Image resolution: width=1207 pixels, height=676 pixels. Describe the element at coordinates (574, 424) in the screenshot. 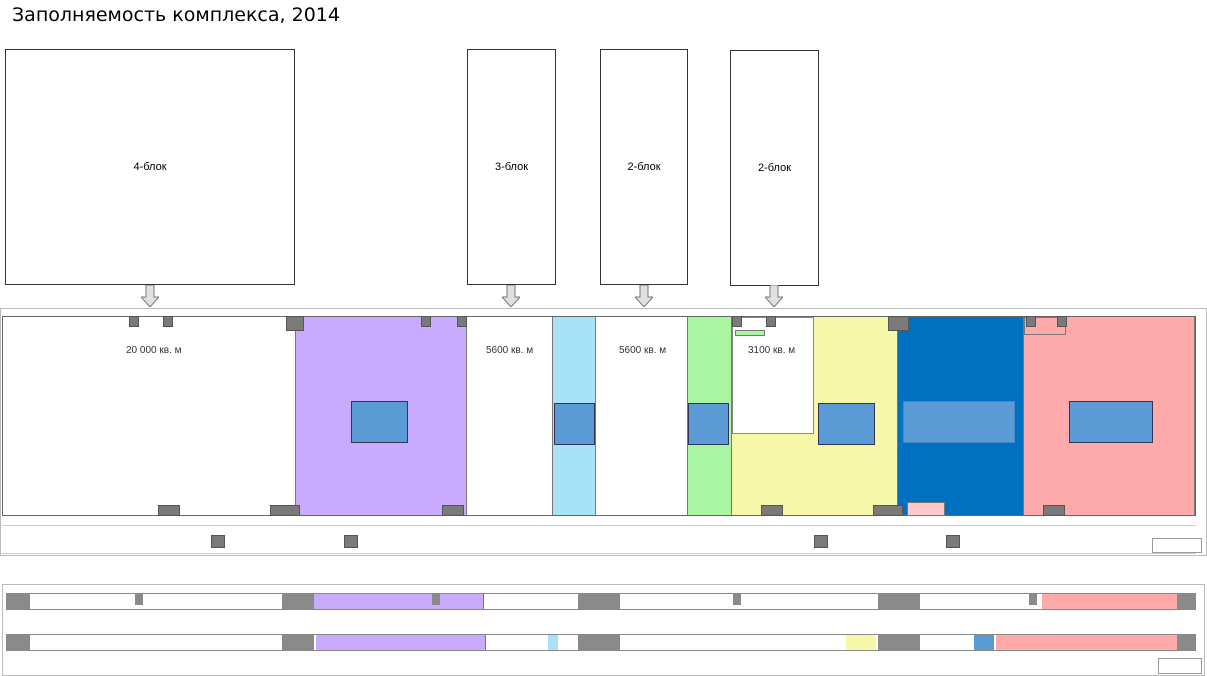

I see `inner-rack-light-blue` at that location.